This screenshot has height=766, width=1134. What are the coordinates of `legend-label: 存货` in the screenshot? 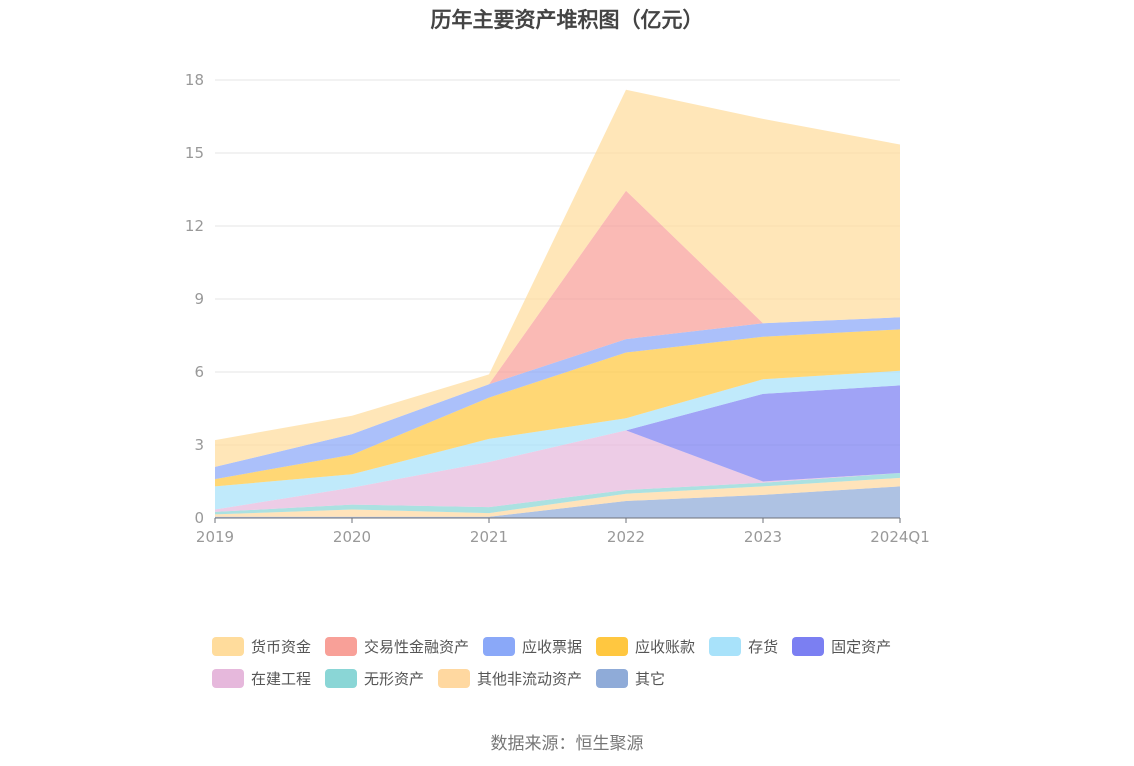 It's located at (763, 646).